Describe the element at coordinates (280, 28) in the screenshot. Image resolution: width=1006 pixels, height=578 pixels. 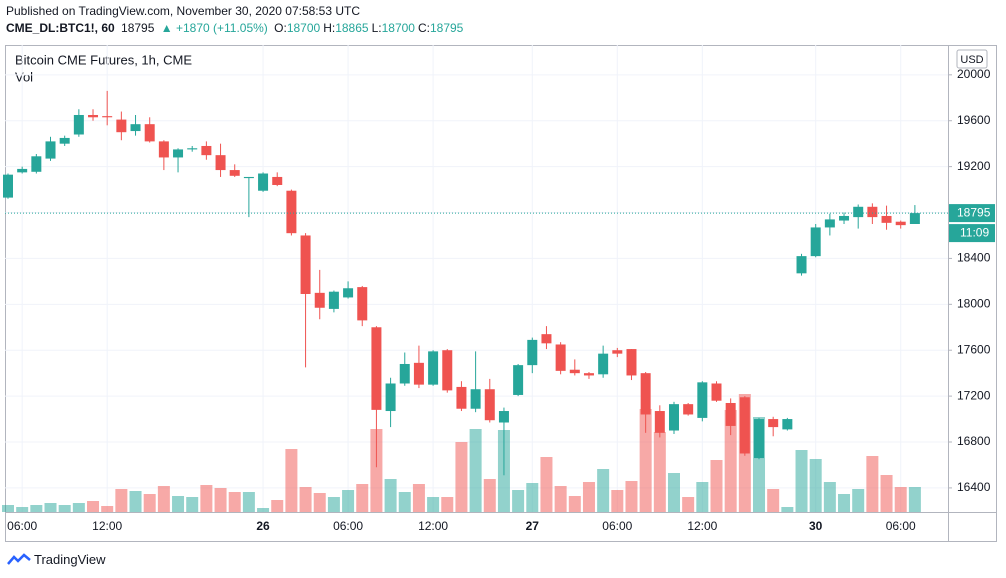
I see `ohlc-label: O:` at that location.